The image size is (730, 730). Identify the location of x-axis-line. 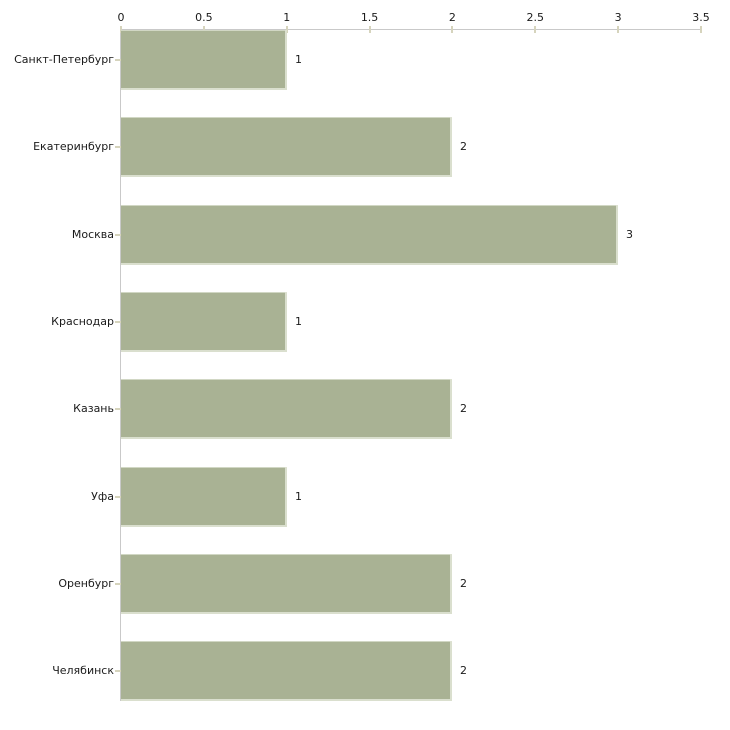
(411, 29).